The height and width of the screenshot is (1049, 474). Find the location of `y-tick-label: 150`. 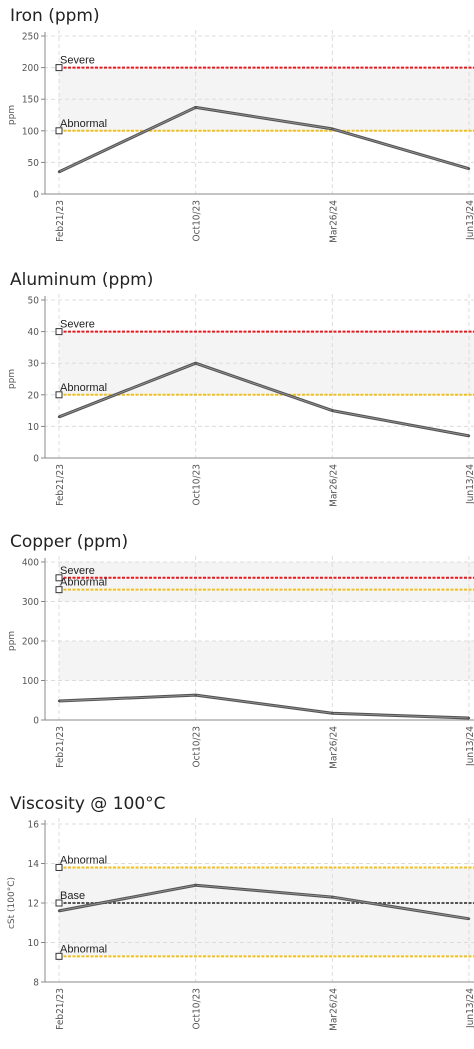

y-tick-label: 150 is located at coordinates (30, 100).